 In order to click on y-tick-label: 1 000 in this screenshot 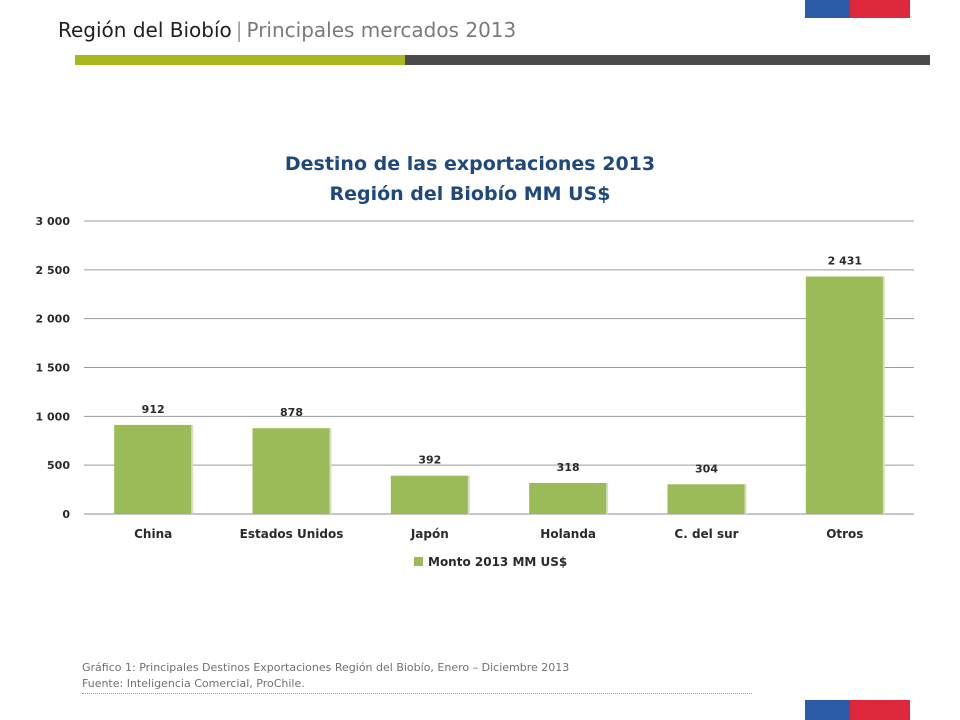, I will do `click(53, 416)`.